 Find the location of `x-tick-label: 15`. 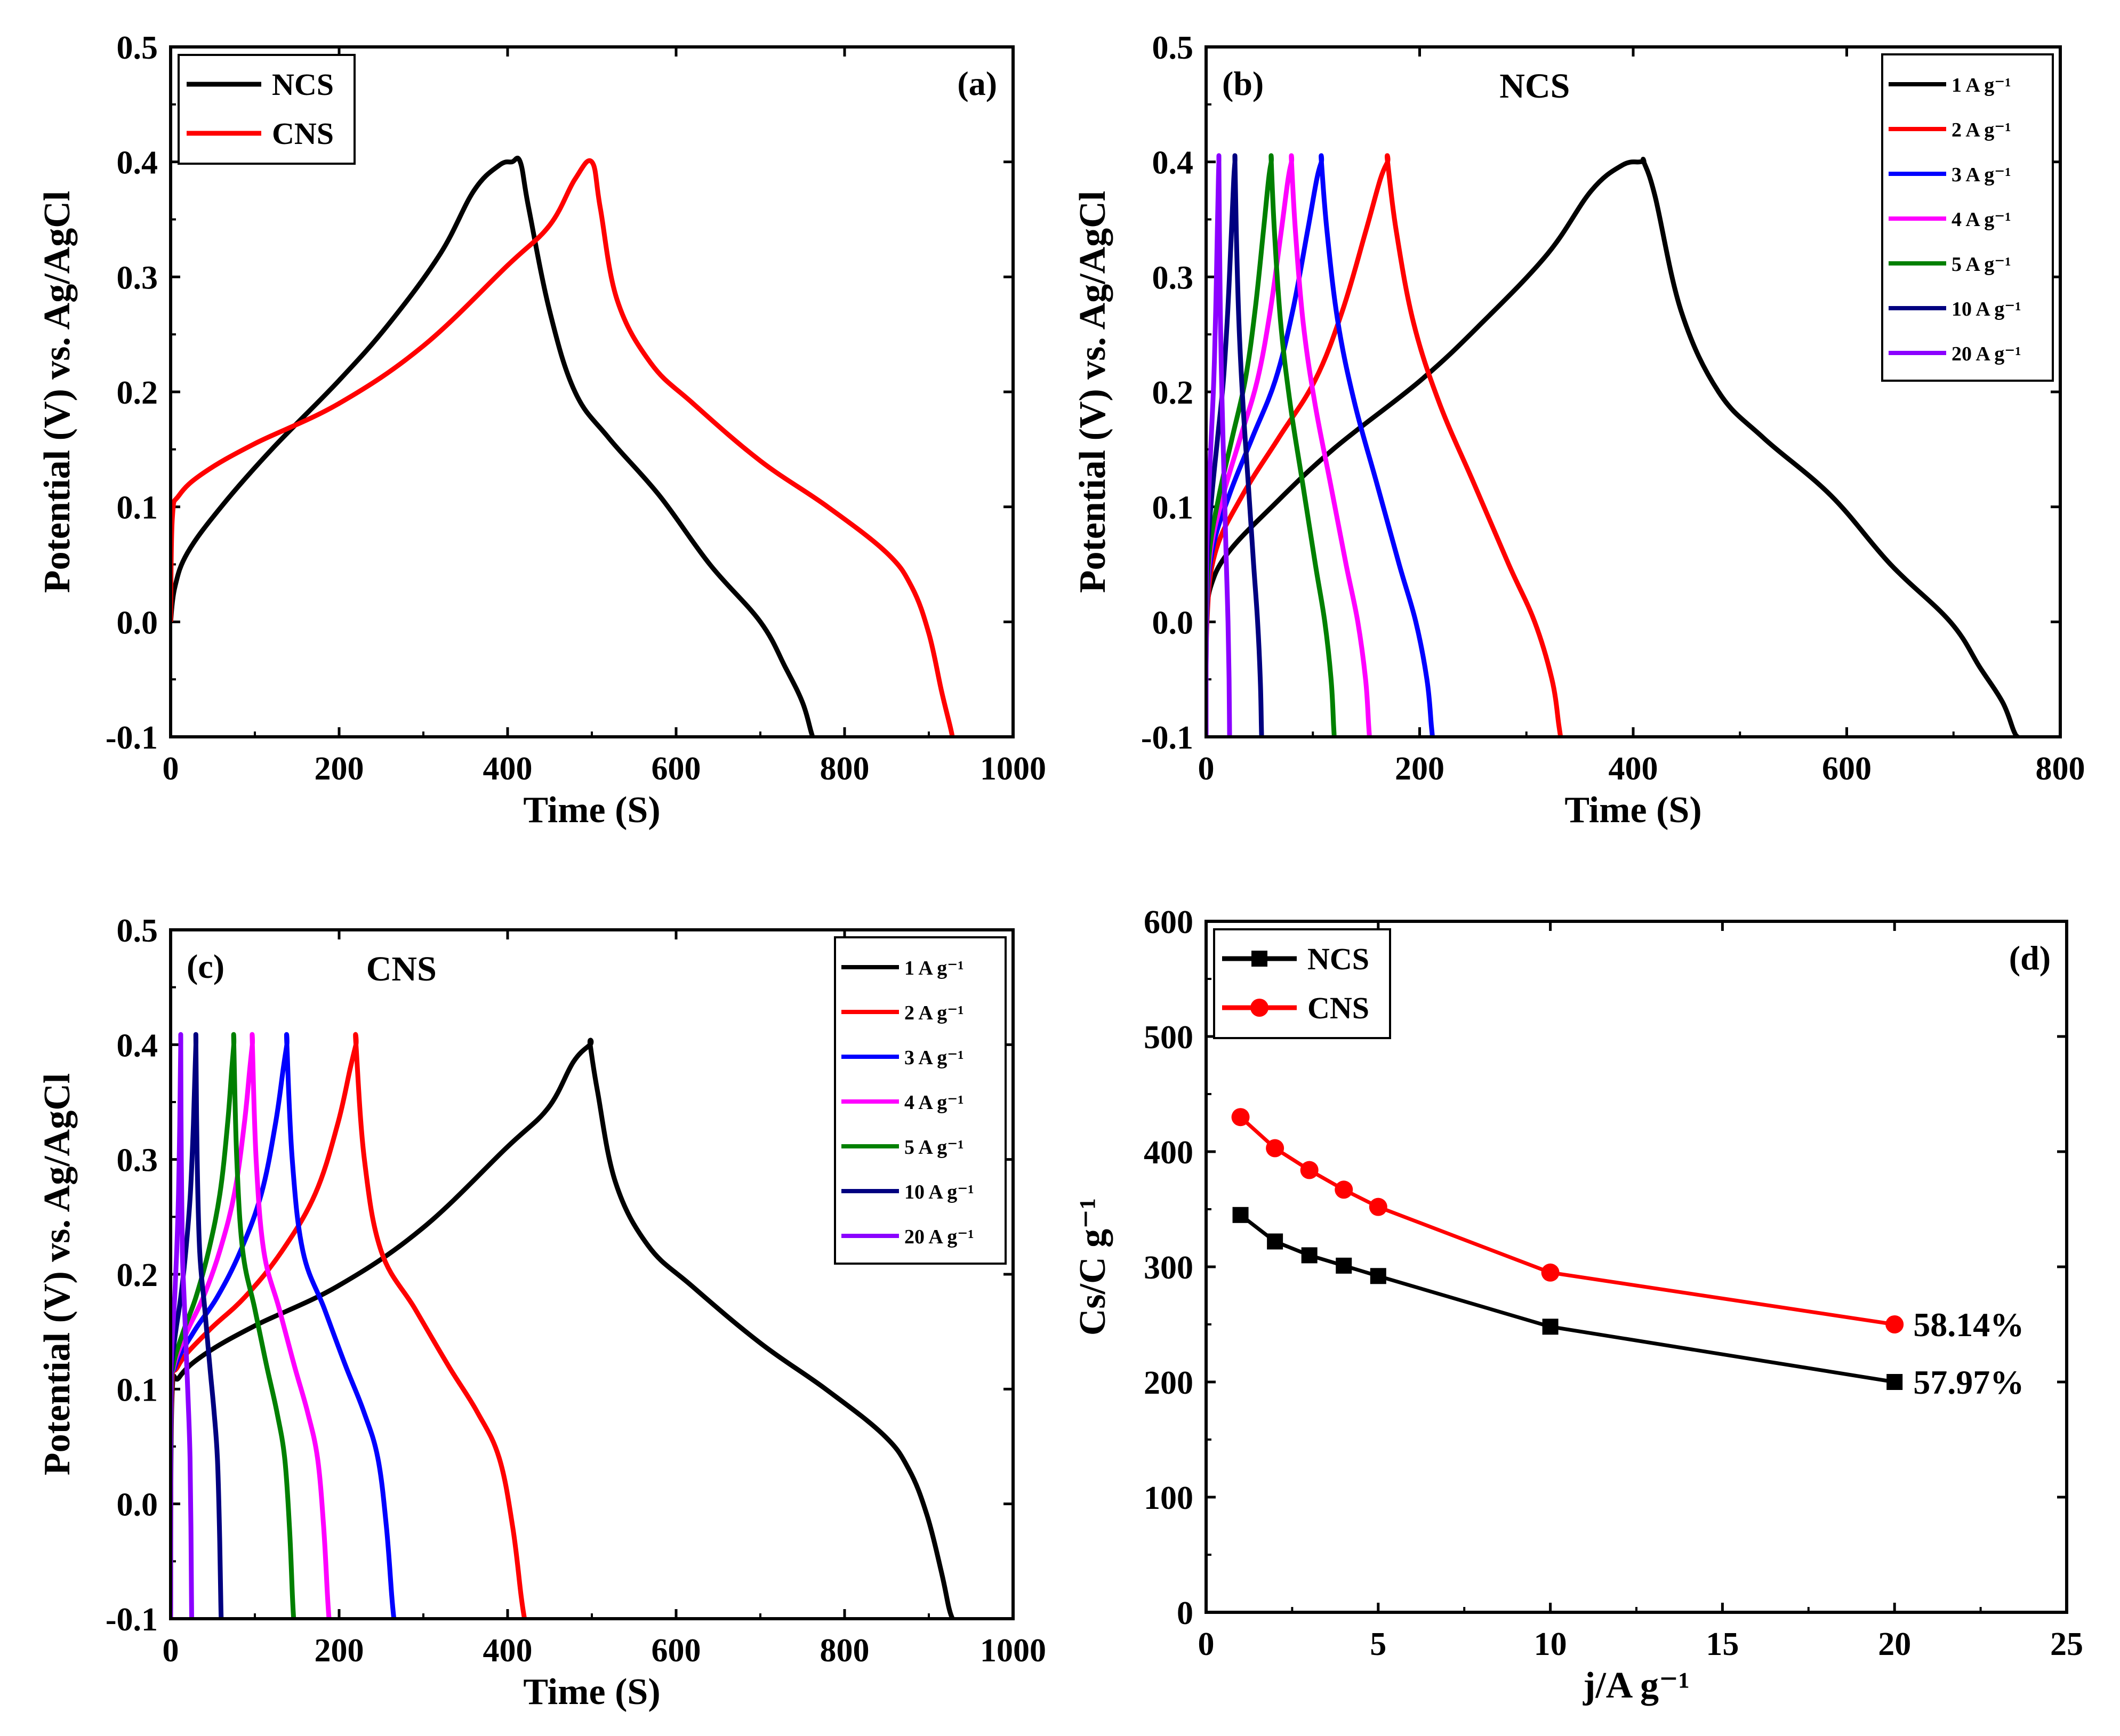

x-tick-label: 15 is located at coordinates (1723, 1644).